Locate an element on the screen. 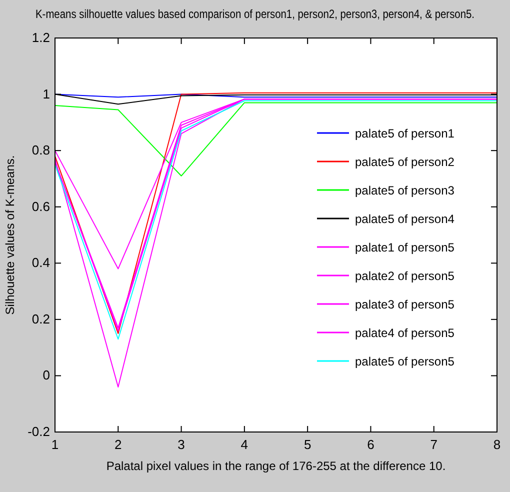 The image size is (510, 492). x-tick-label: 7 is located at coordinates (434, 444).